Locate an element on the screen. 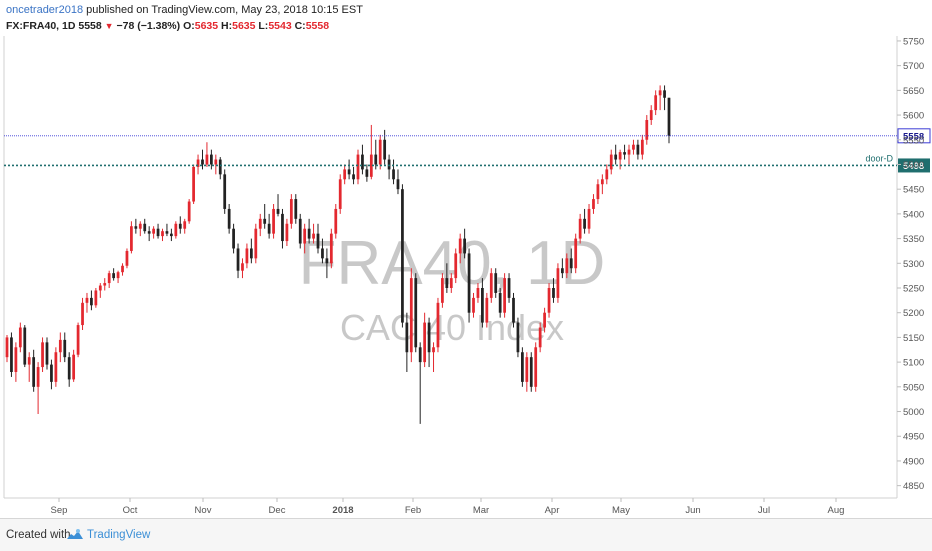 The width and height of the screenshot is (932, 551). high-value: 5635 is located at coordinates (244, 26).